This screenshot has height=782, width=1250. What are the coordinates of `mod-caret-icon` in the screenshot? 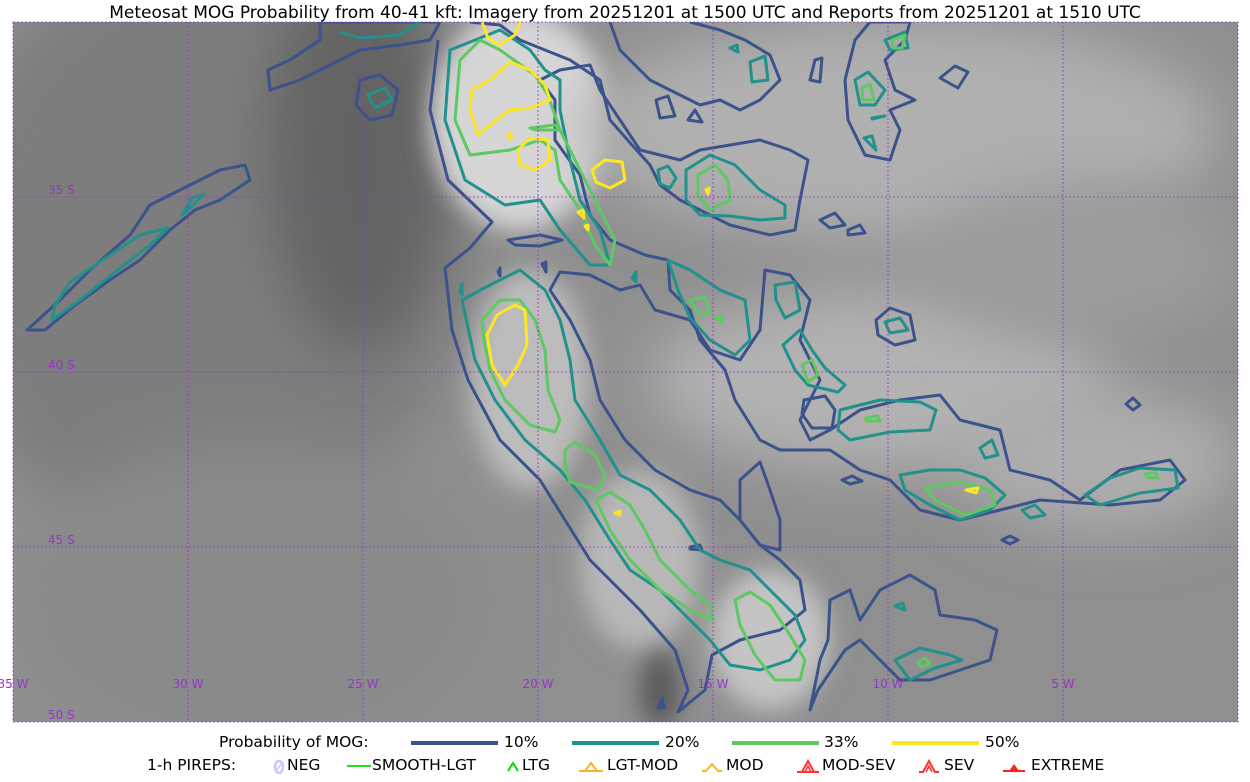 It's located at (712, 767).